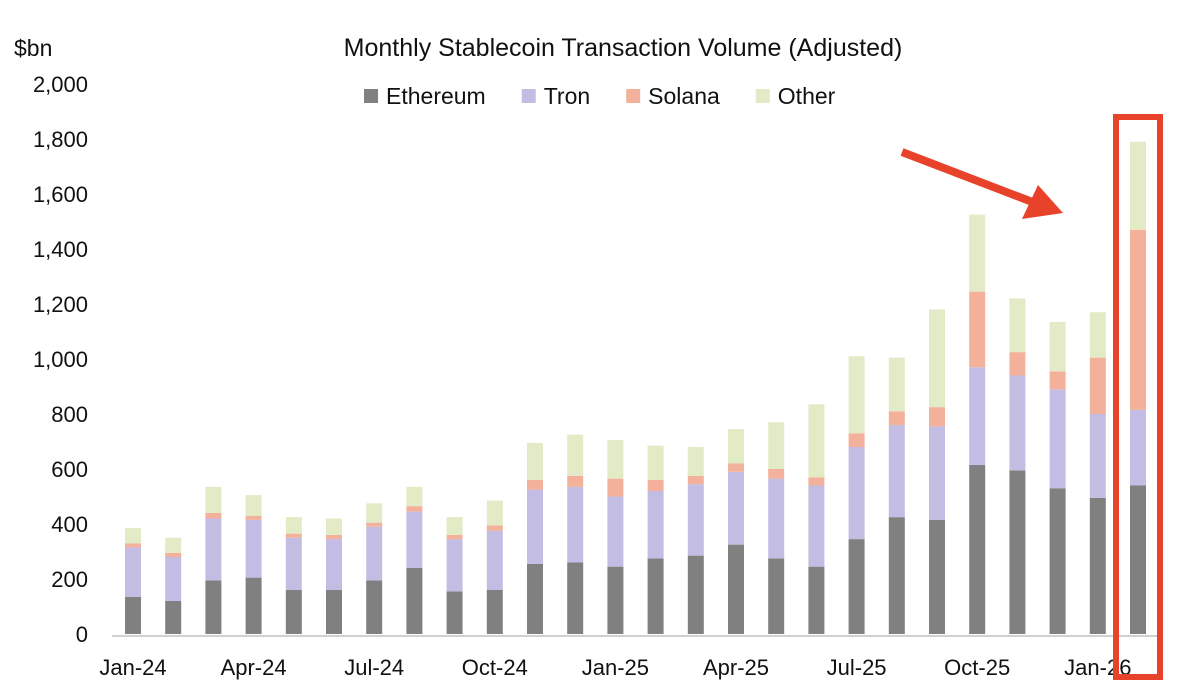 This screenshot has height=699, width=1200. I want to click on legend-swatch-other, so click(762, 96).